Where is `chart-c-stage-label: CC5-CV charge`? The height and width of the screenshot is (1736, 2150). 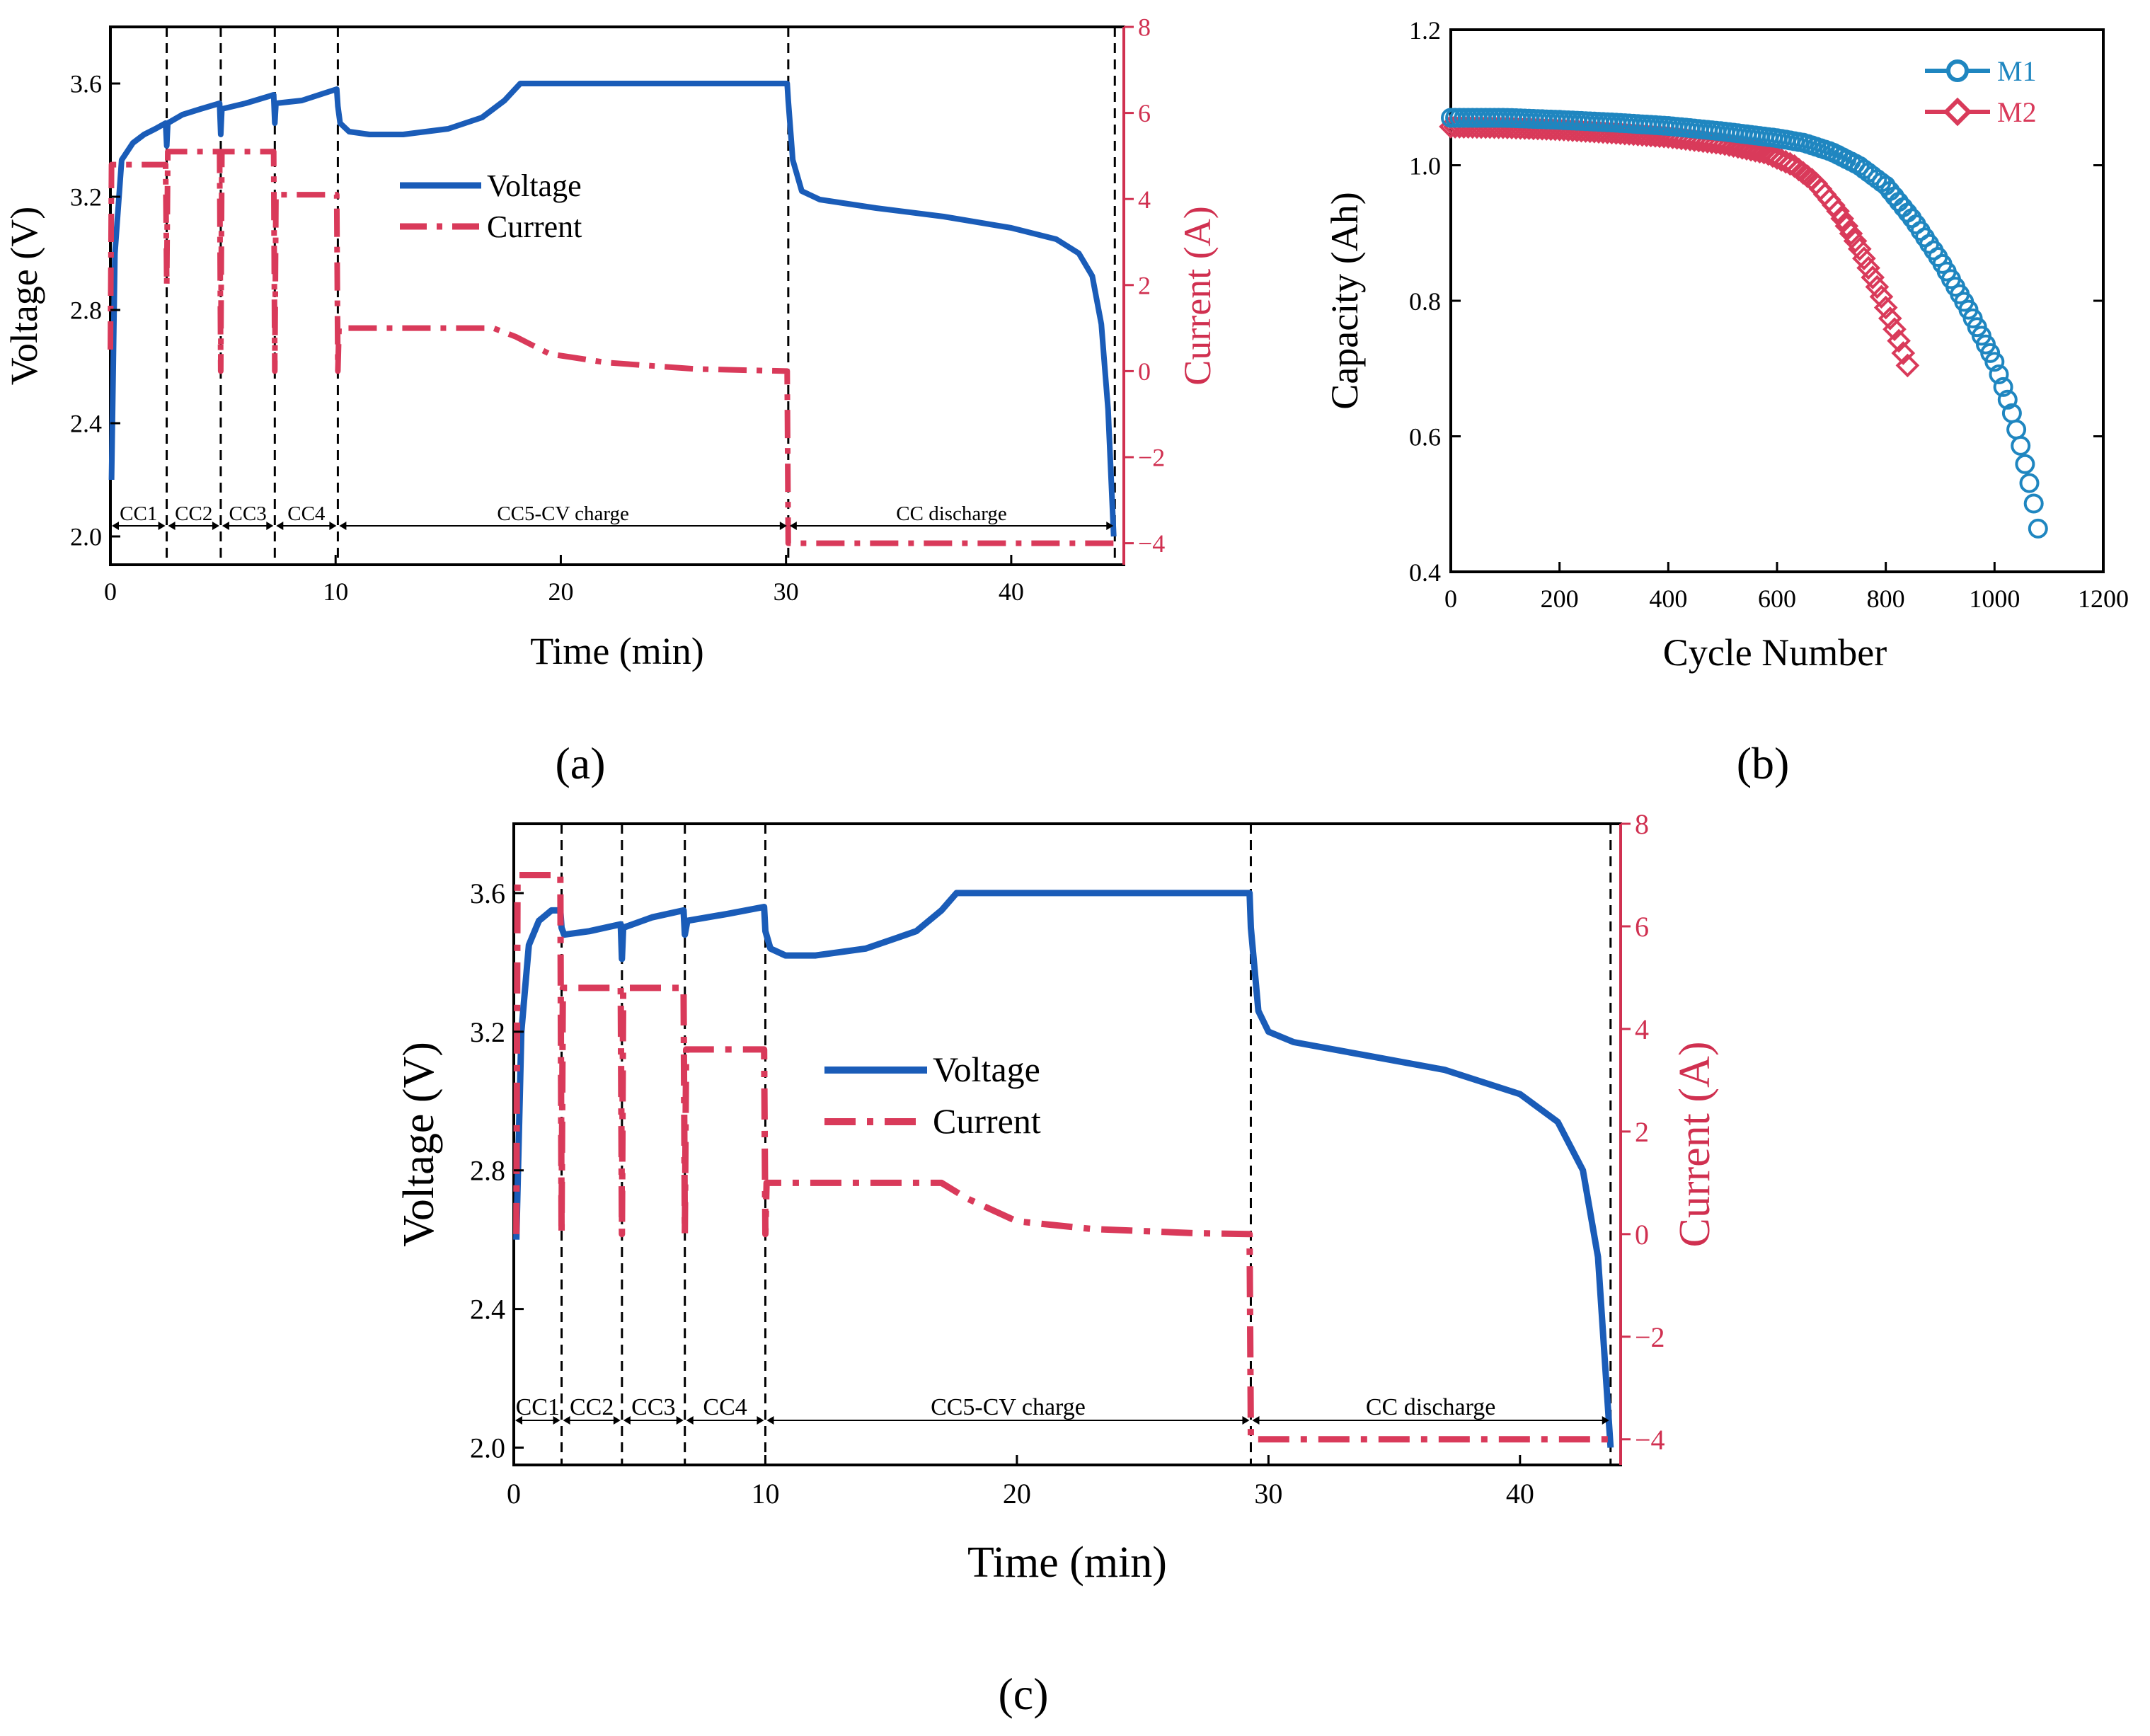
chart-c-stage-label: CC5-CV charge is located at coordinates (1009, 1407).